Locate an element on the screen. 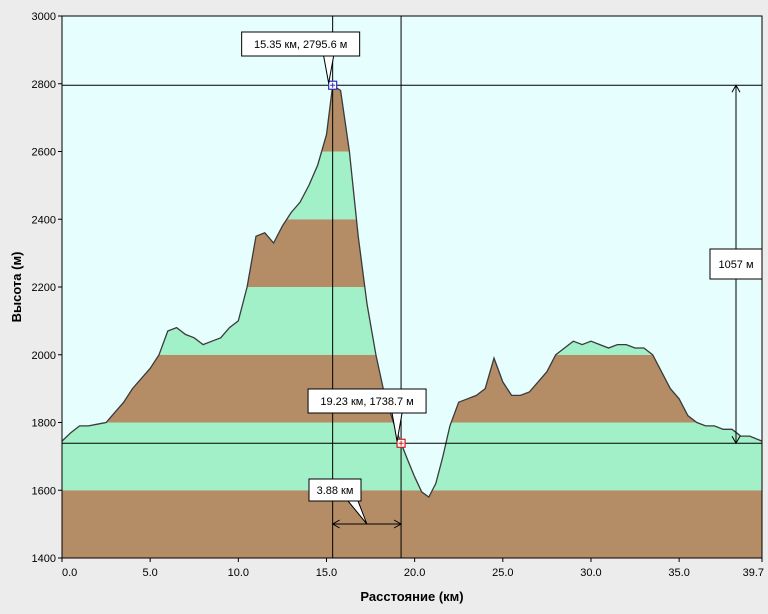 The height and width of the screenshot is (614, 768). x-tick-label: 10.0 is located at coordinates (238, 573).